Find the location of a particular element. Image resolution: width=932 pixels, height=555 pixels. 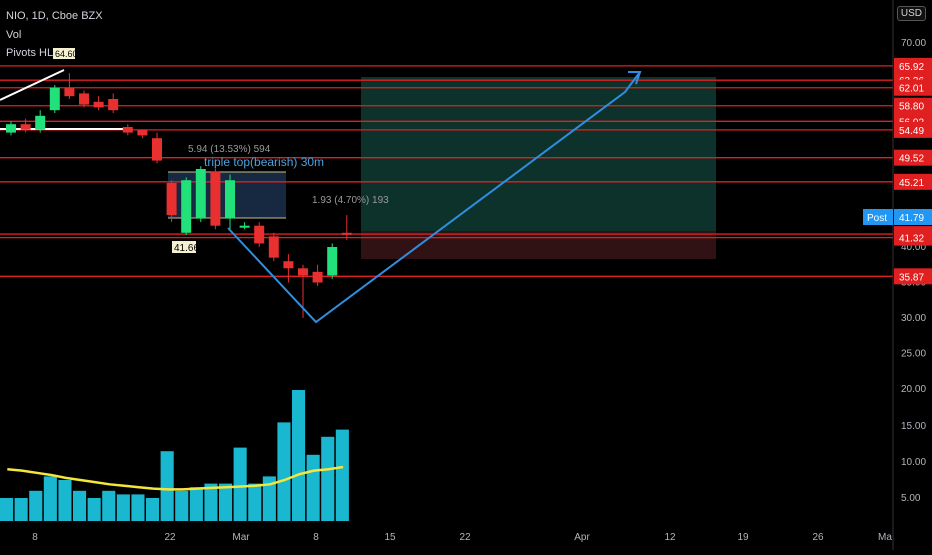

level-tag-text: 41.32 is located at coordinates (911, 239).